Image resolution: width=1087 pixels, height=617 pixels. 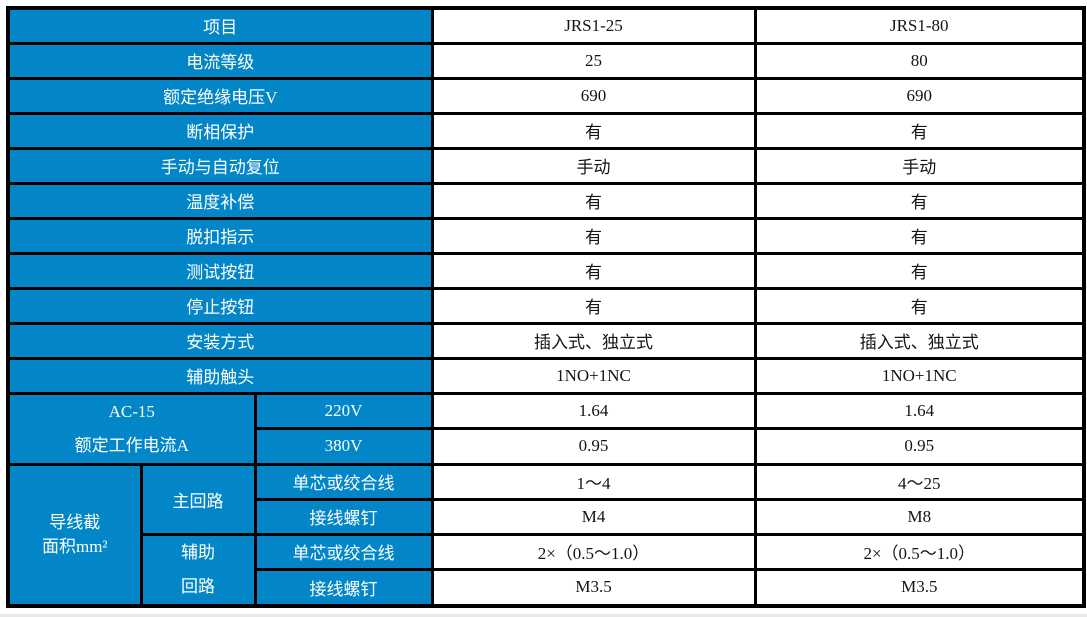 I want to click on row-test-button: 测试按钮 有 有, so click(x=546, y=270).